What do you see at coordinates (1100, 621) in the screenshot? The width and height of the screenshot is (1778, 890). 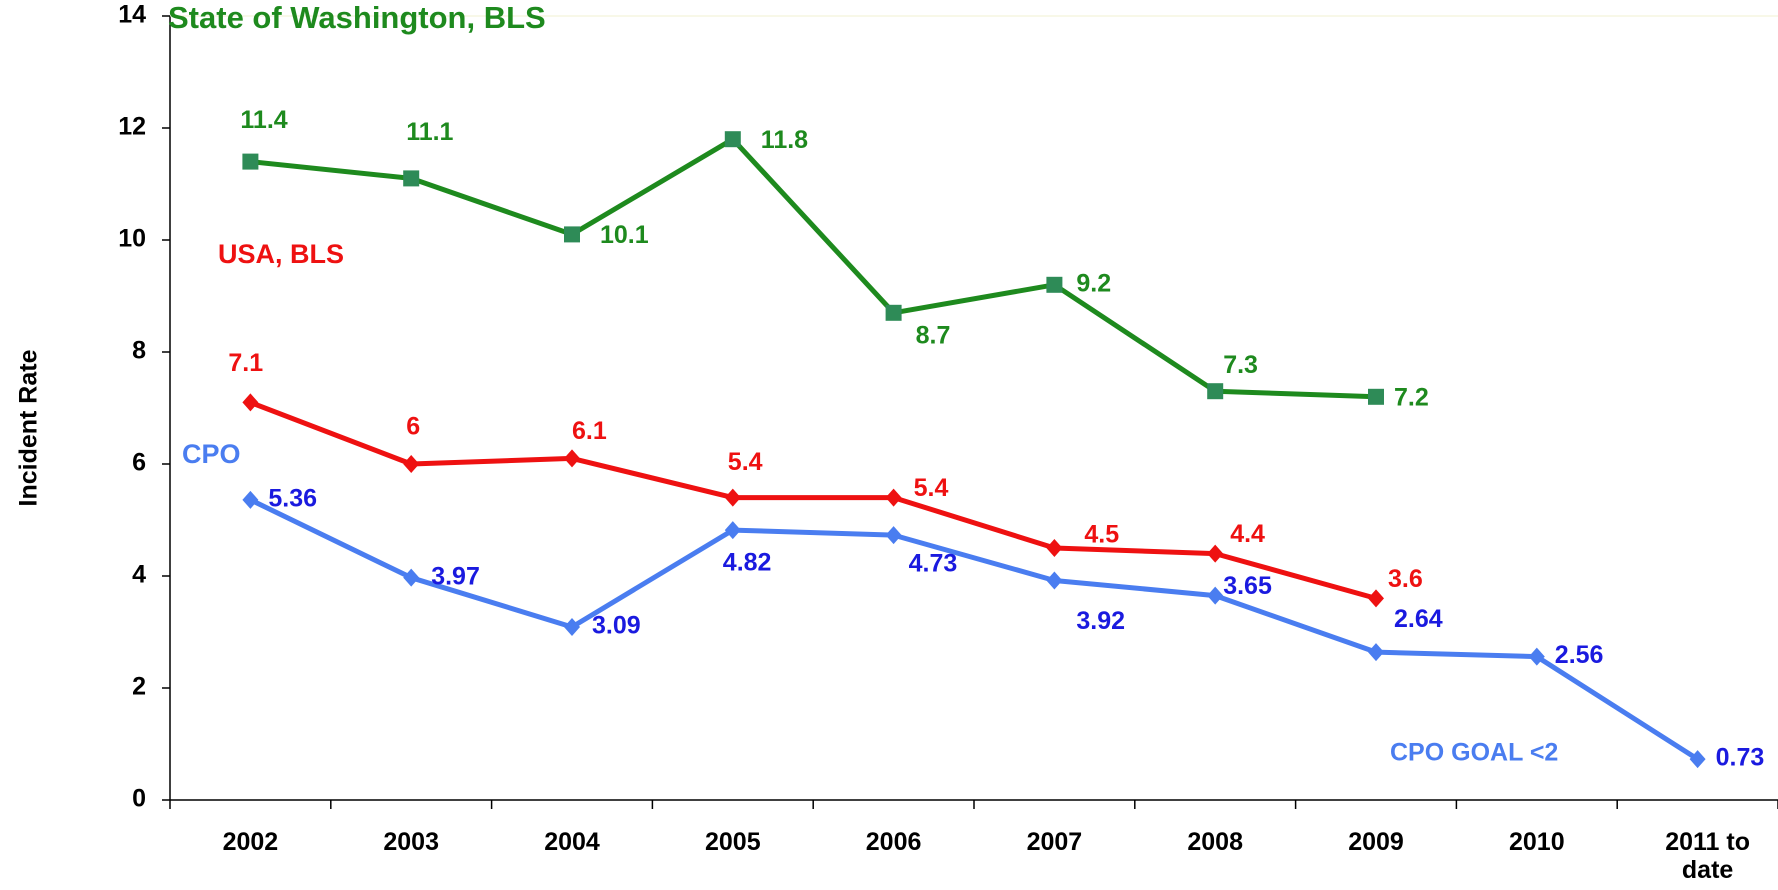 I see `data-label: 3.92` at bounding box center [1100, 621].